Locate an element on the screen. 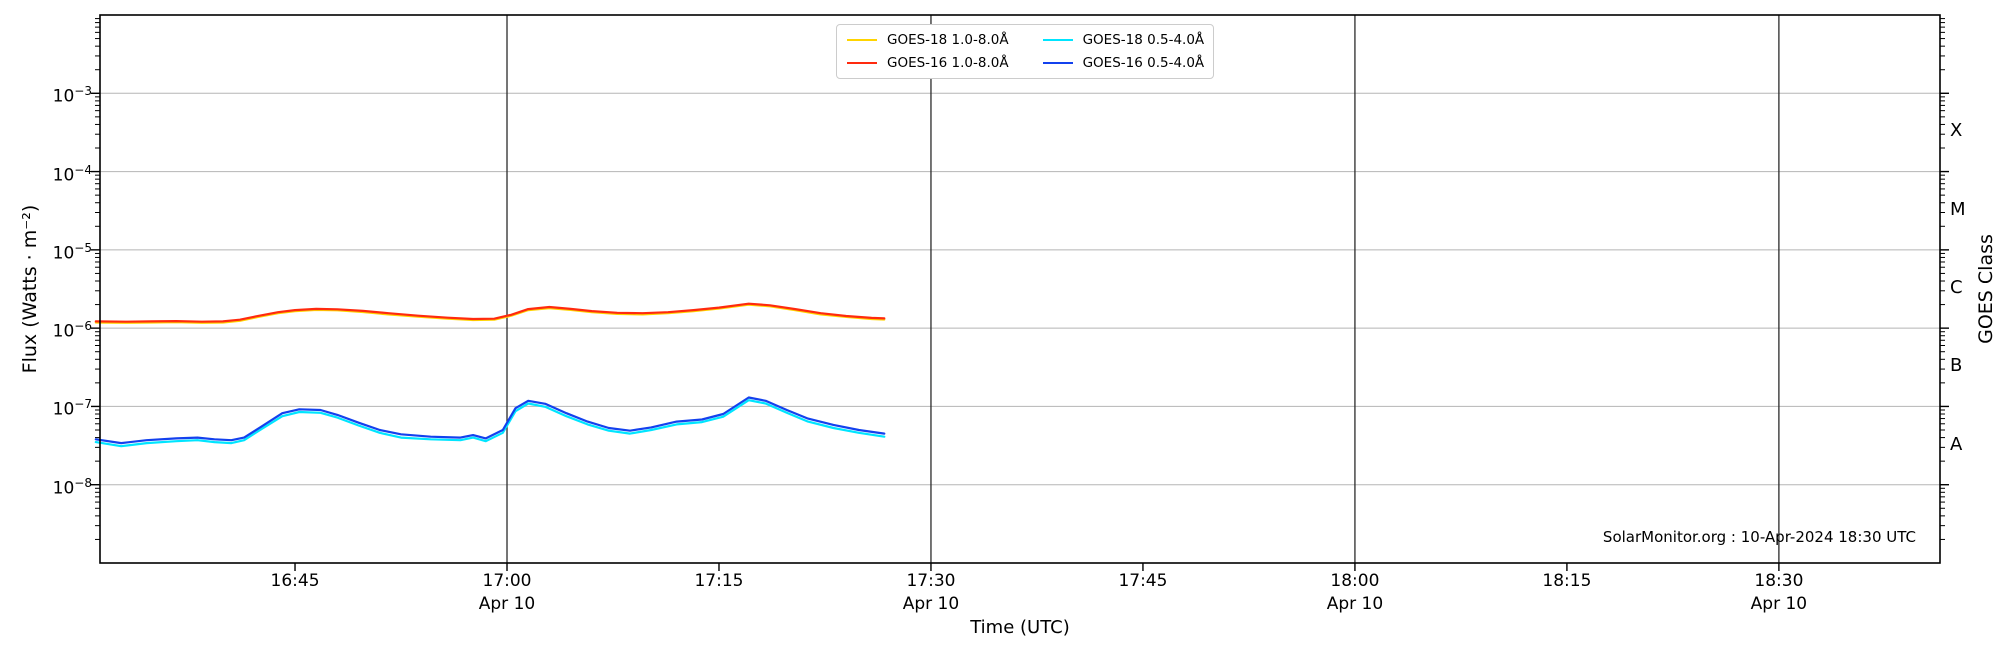 The image size is (2000, 650). legend-item-label: GOES-16 0.5-4.0Å is located at coordinates (1143, 63).